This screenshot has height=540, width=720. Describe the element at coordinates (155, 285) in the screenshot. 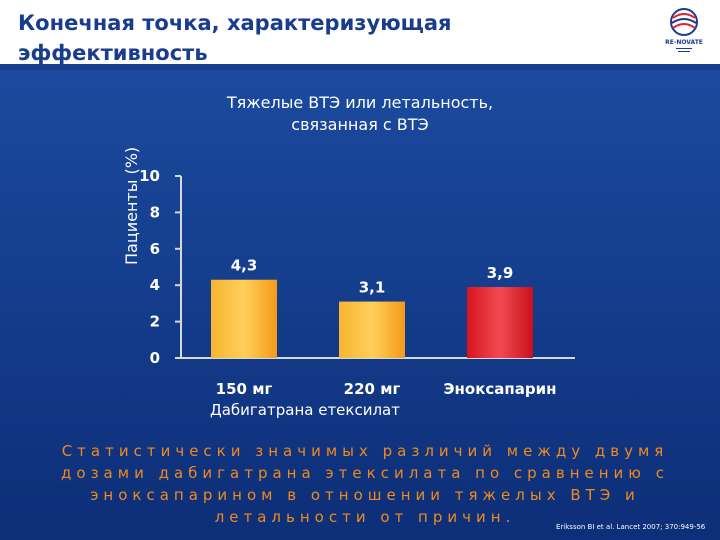

I see `y-tick-label: 4` at that location.